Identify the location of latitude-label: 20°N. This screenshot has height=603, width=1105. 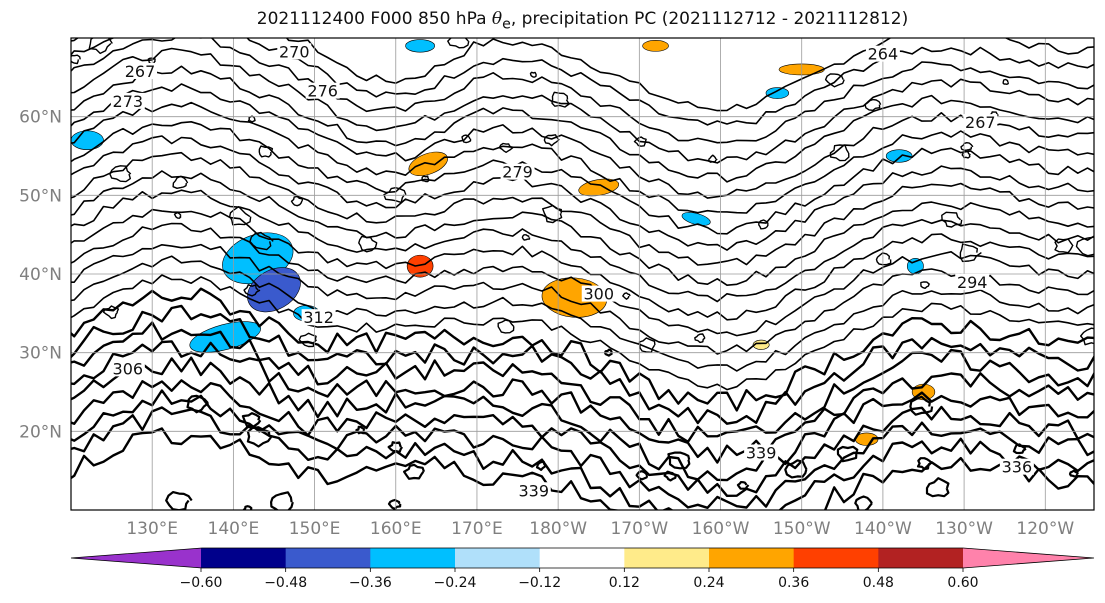
(40, 432).